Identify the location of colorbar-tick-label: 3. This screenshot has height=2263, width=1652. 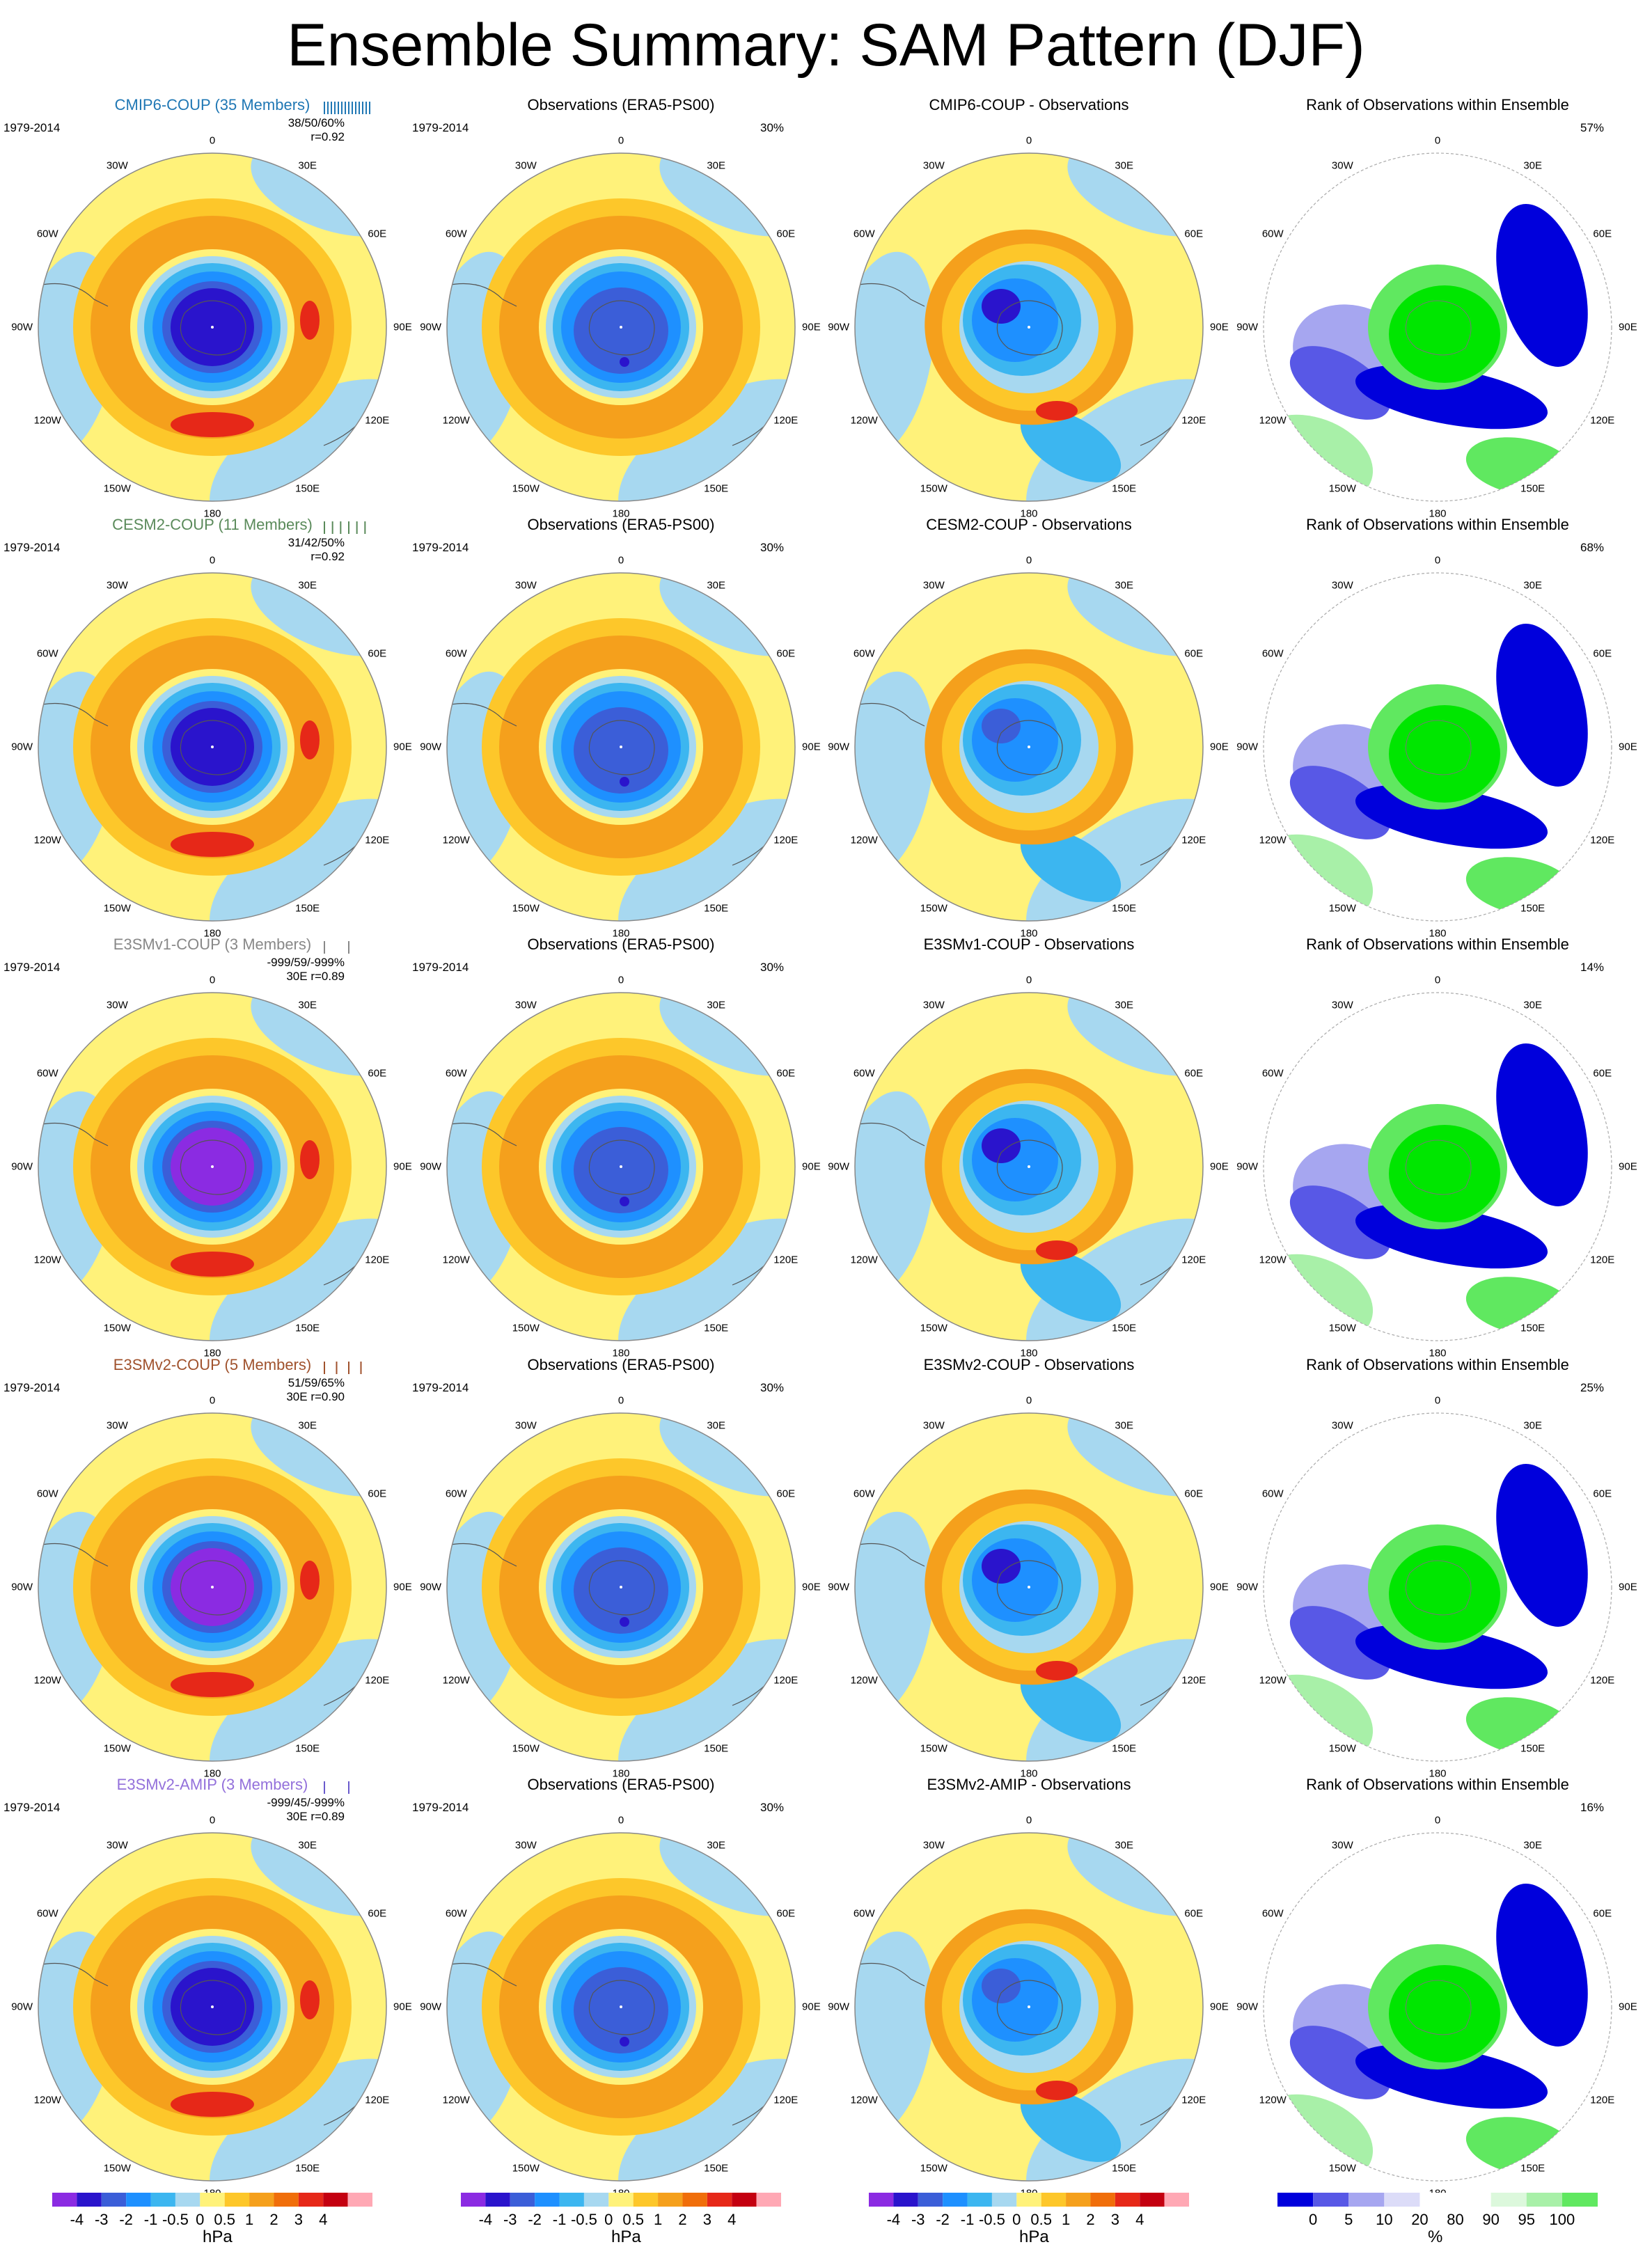
(706, 2219).